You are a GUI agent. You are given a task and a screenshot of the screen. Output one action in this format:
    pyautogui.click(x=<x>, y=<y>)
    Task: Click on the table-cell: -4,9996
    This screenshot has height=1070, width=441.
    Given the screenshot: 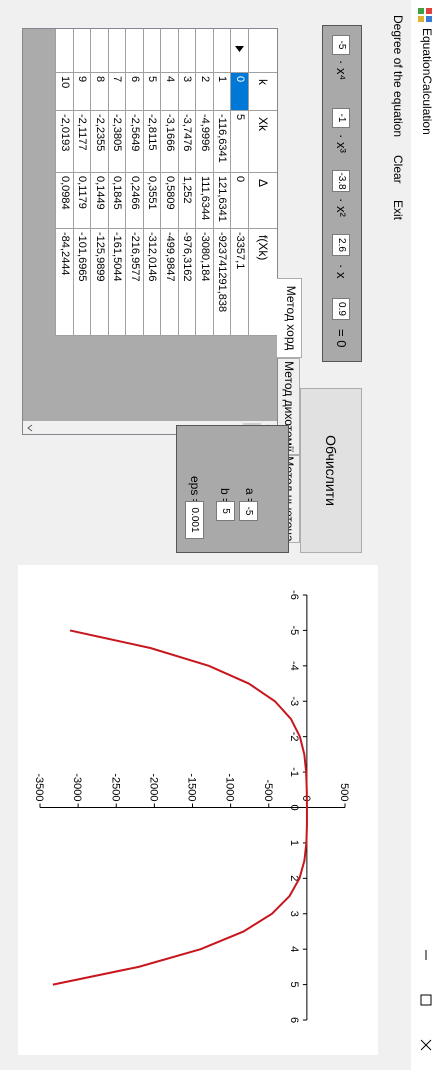 What is the action you would take?
    pyautogui.click(x=204, y=142)
    